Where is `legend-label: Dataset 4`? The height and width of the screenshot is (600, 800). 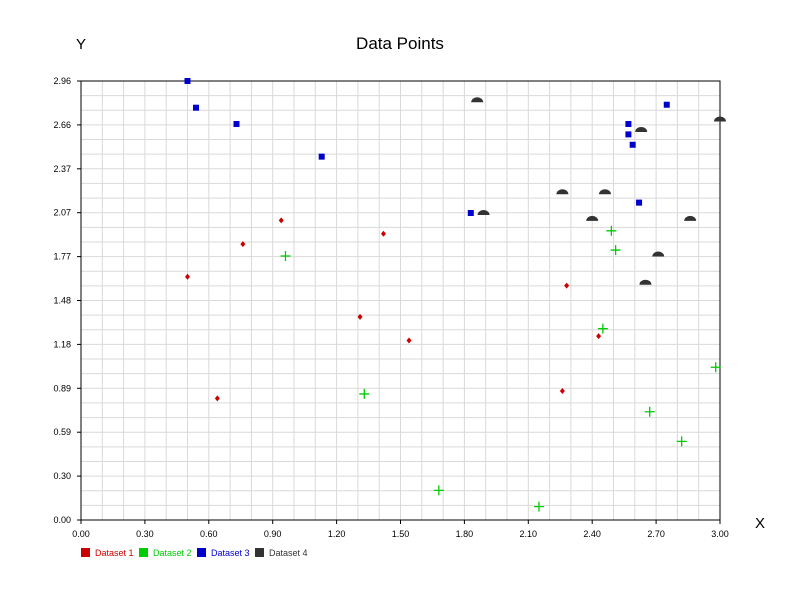 legend-label: Dataset 4 is located at coordinates (288, 553).